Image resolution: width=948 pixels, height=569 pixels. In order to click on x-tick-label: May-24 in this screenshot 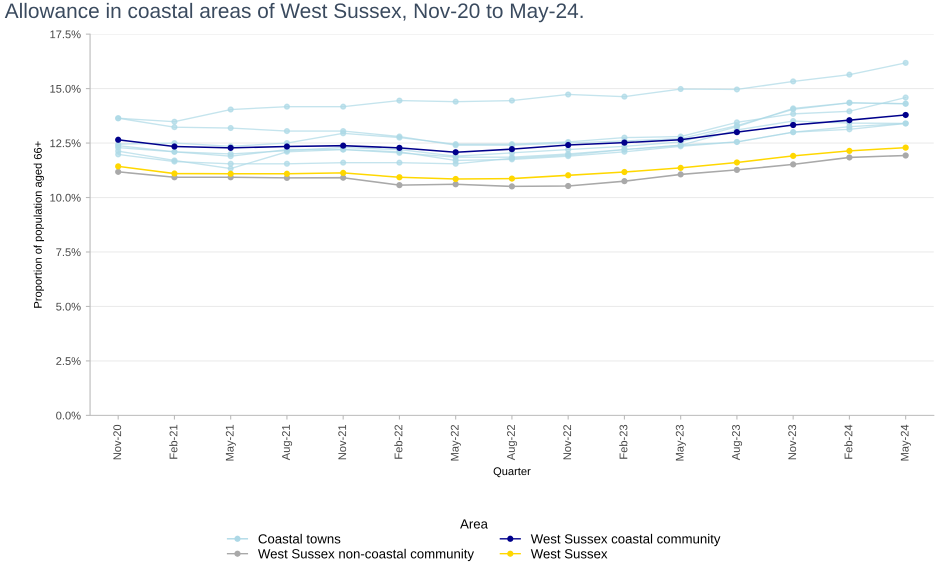, I will do `click(905, 442)`.